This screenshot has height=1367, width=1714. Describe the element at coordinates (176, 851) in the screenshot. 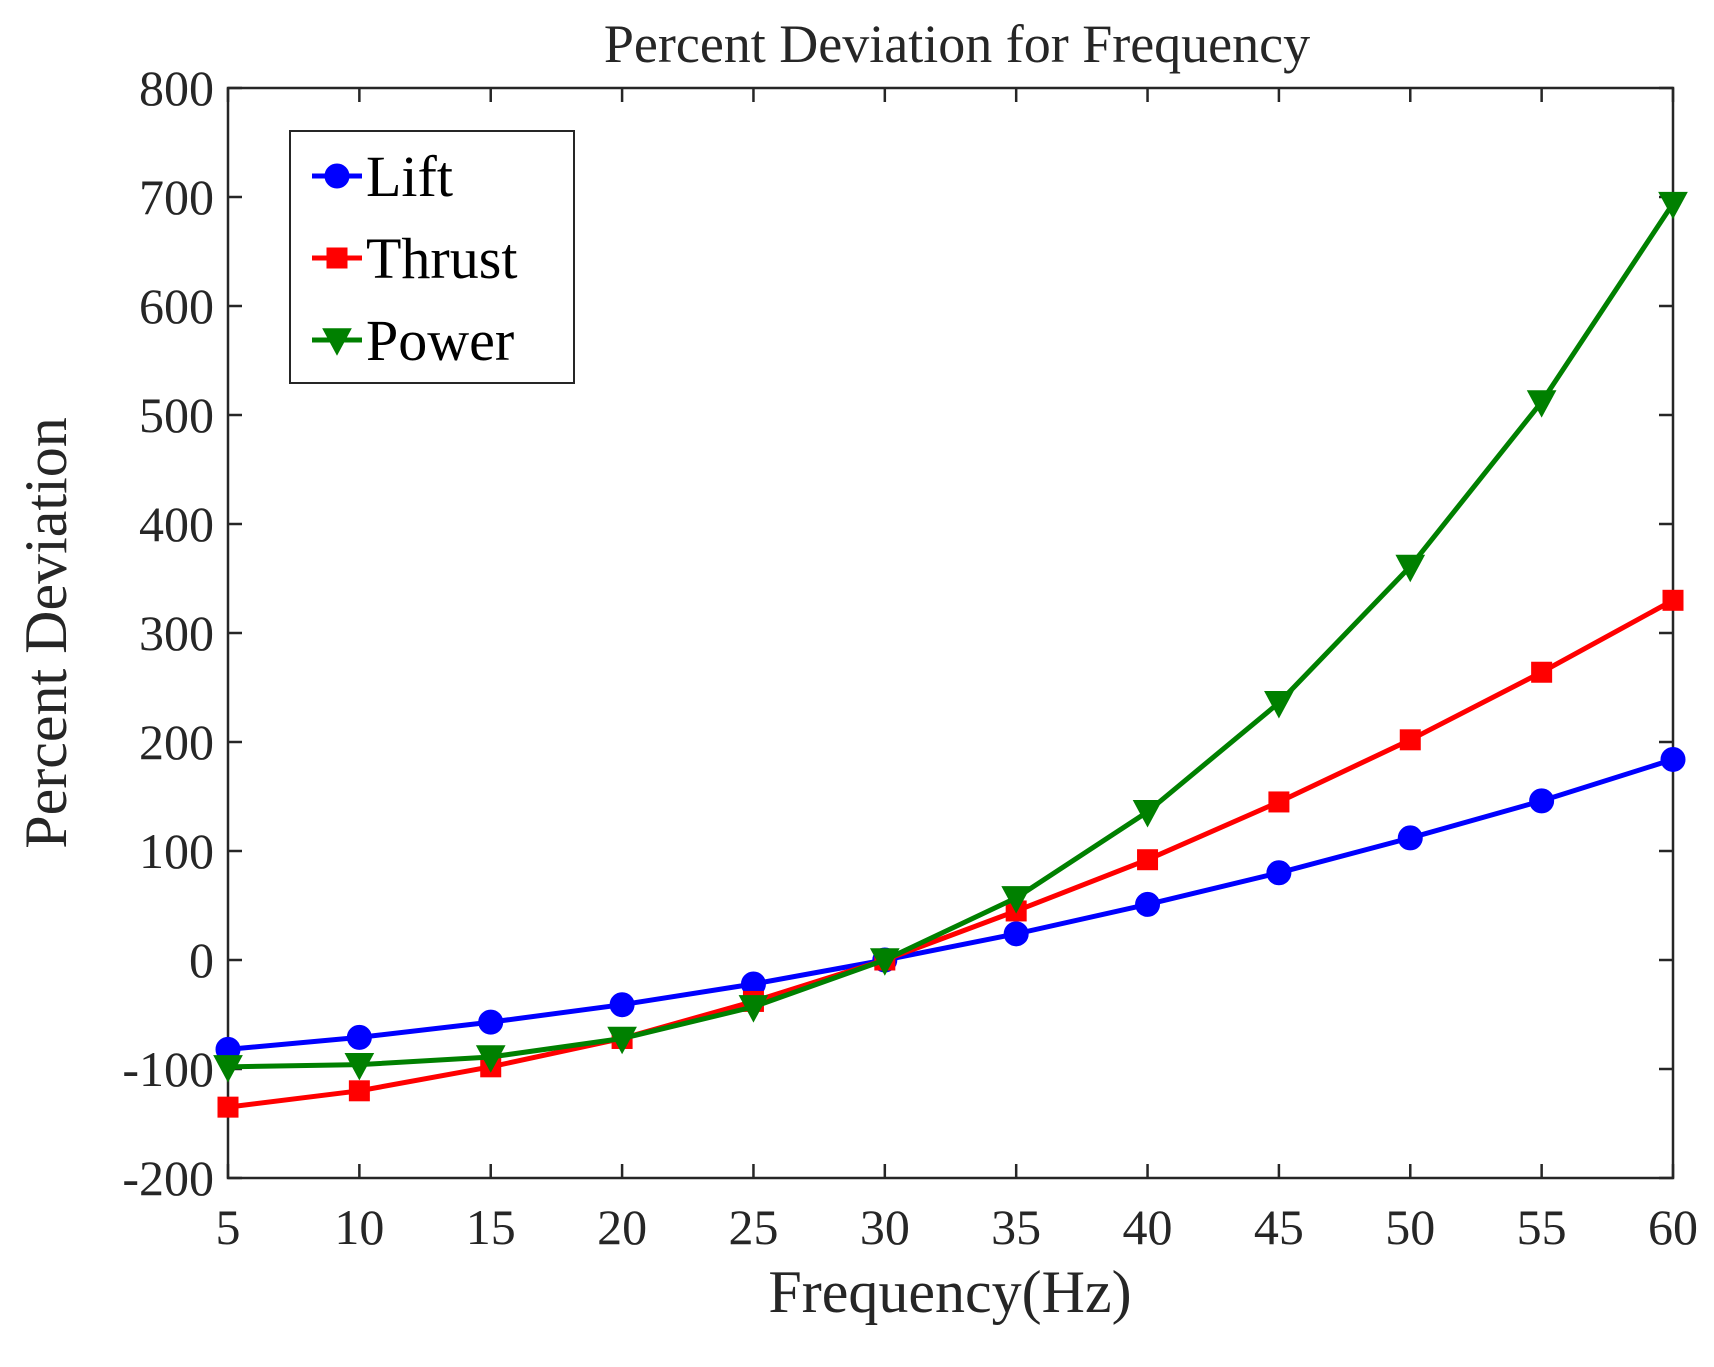

I see `y-tick-label: 100` at that location.